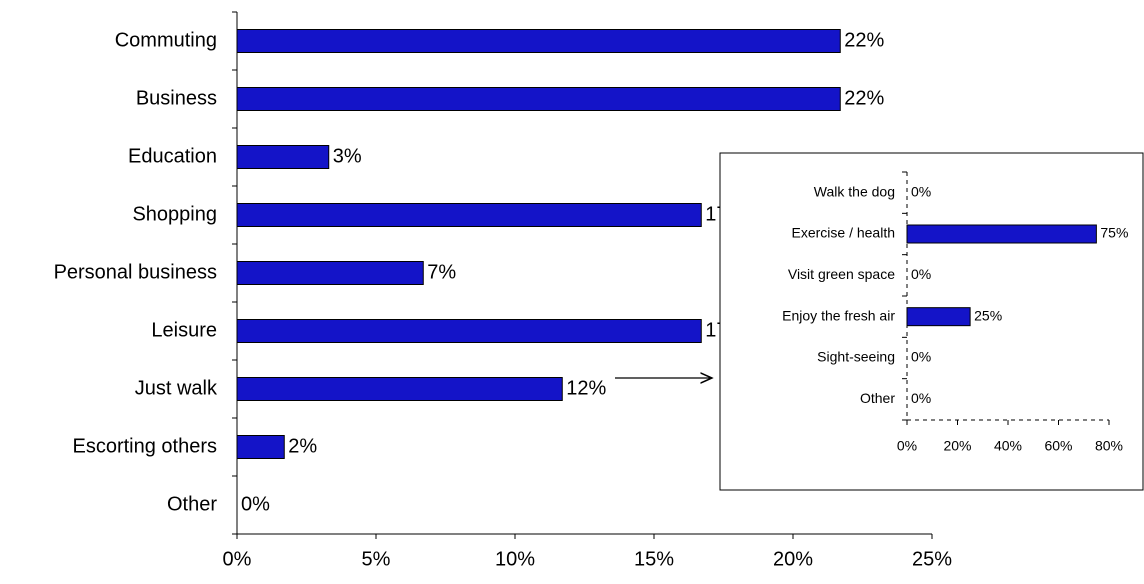 Image resolution: width=1144 pixels, height=584 pixels. What do you see at coordinates (1114, 233) in the screenshot?
I see `value-label: 75%` at bounding box center [1114, 233].